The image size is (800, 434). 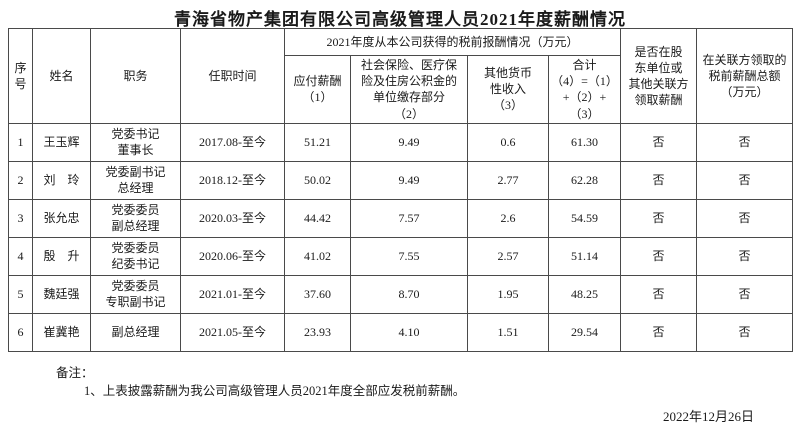 What do you see at coordinates (61, 332) in the screenshot?
I see `cell-name: 崔冀艳` at bounding box center [61, 332].